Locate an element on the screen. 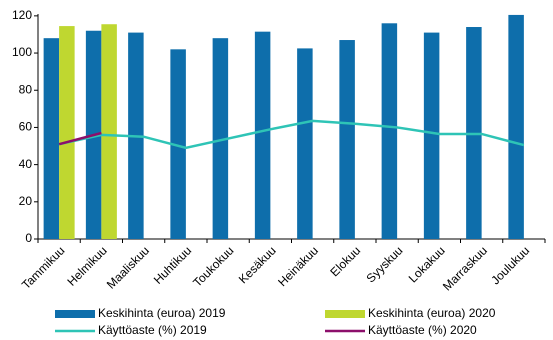 This screenshot has width=553, height=340. x-tick-label: Toukokuu is located at coordinates (213, 266).